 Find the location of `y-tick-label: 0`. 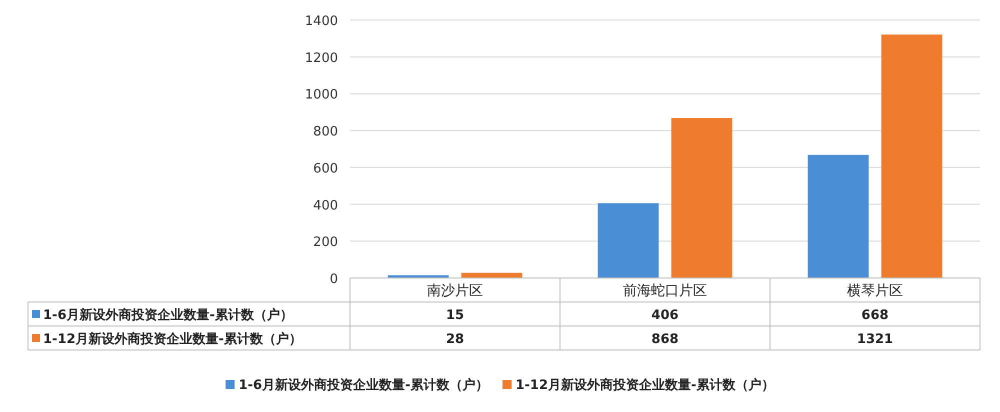

y-tick-label: 0 is located at coordinates (334, 279).